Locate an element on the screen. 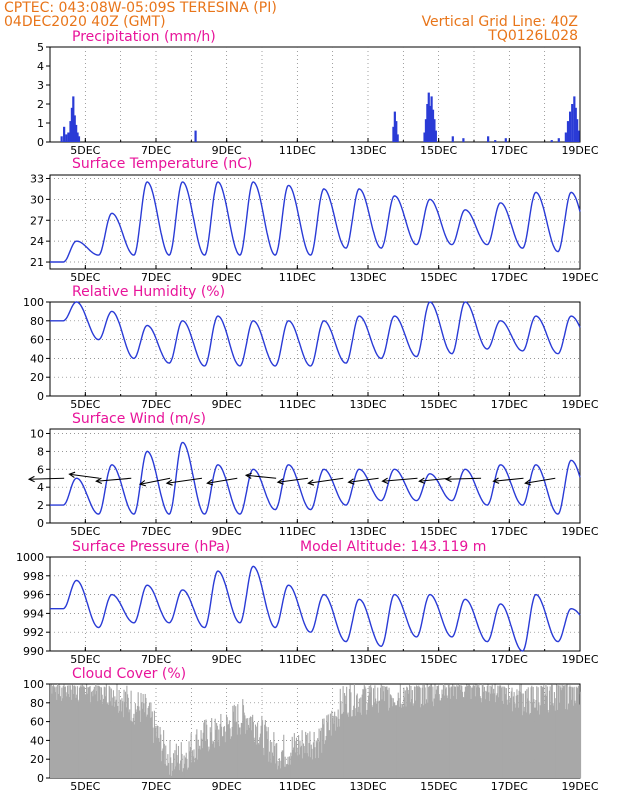 This screenshot has width=618, height=800. wind-vector-head is located at coordinates (142, 483).